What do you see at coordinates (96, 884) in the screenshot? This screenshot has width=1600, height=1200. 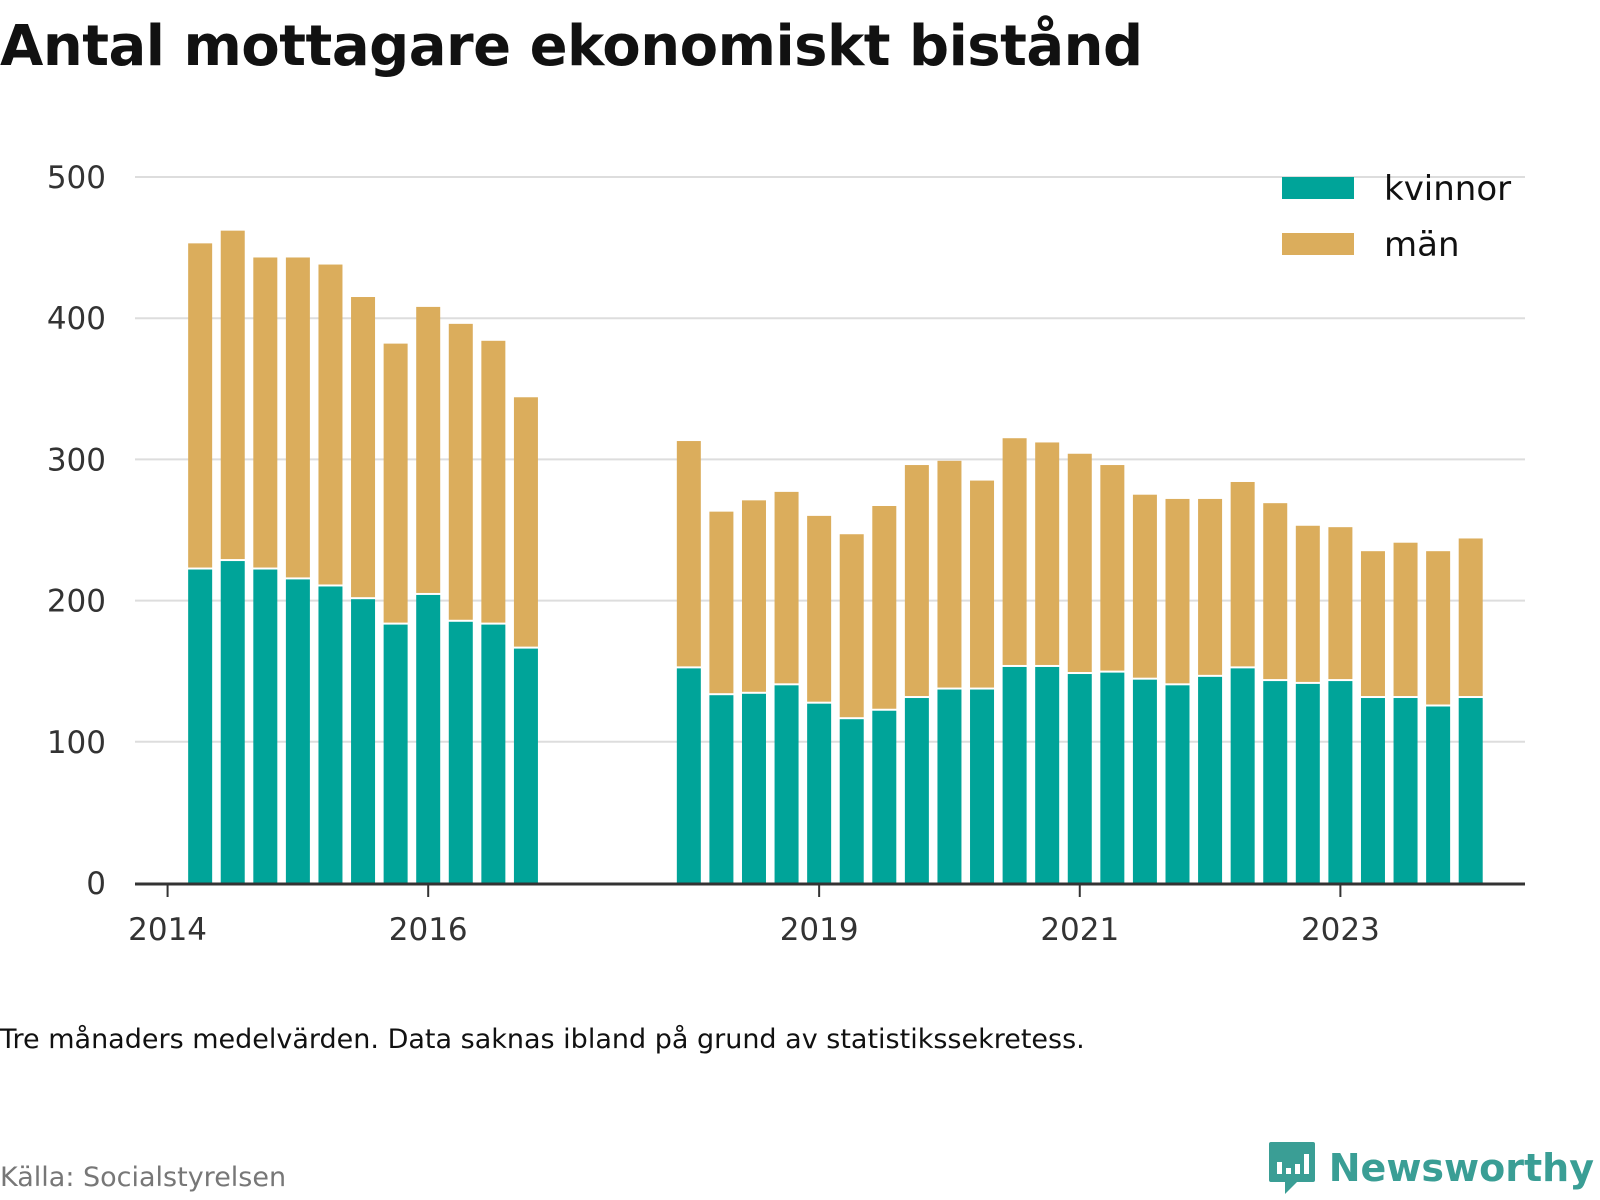 I see `y-tick-label: 0` at bounding box center [96, 884].